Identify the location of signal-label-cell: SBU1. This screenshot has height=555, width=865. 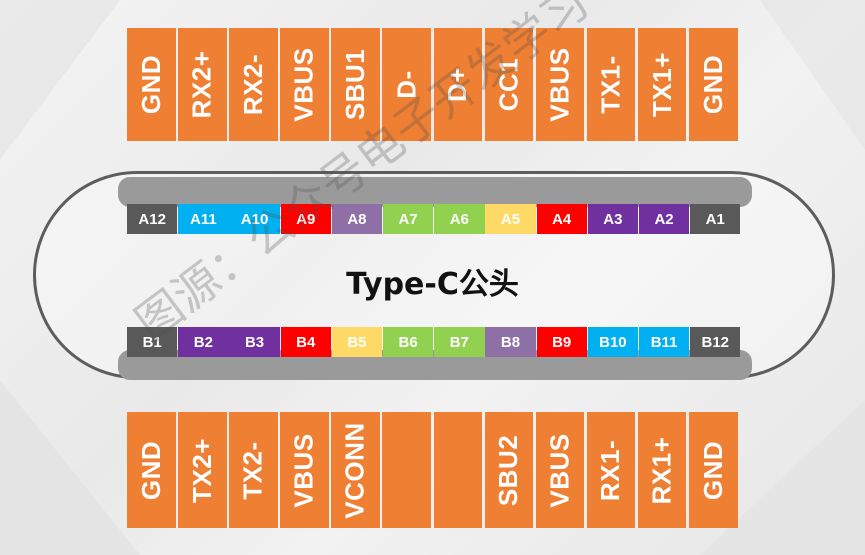
(355, 84).